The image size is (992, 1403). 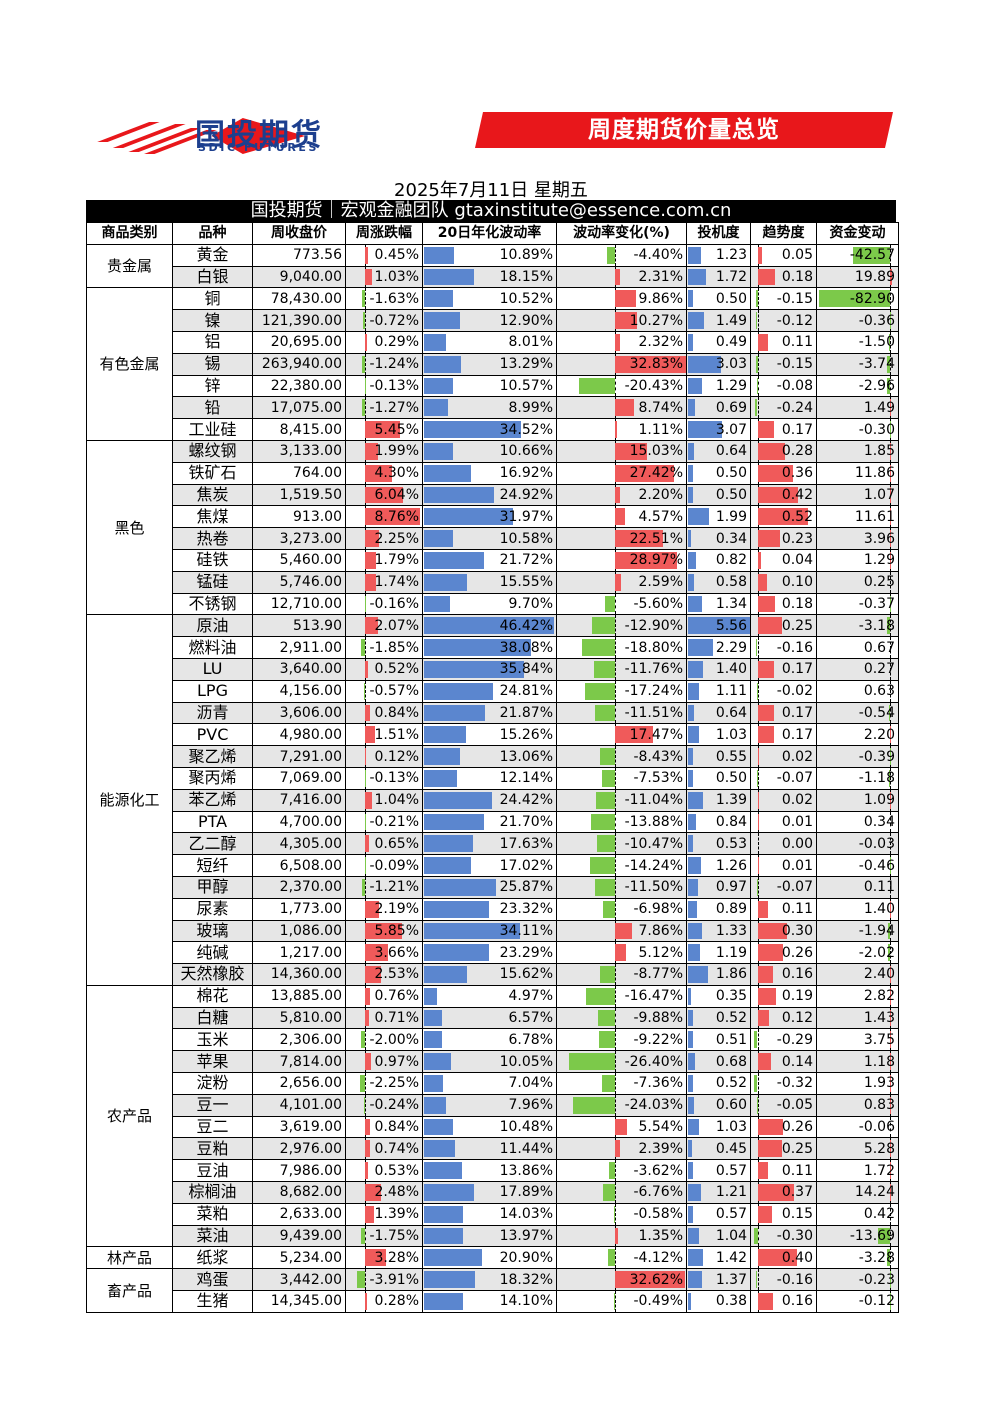 I want to click on vol-value: 21.72%, so click(x=526, y=560).